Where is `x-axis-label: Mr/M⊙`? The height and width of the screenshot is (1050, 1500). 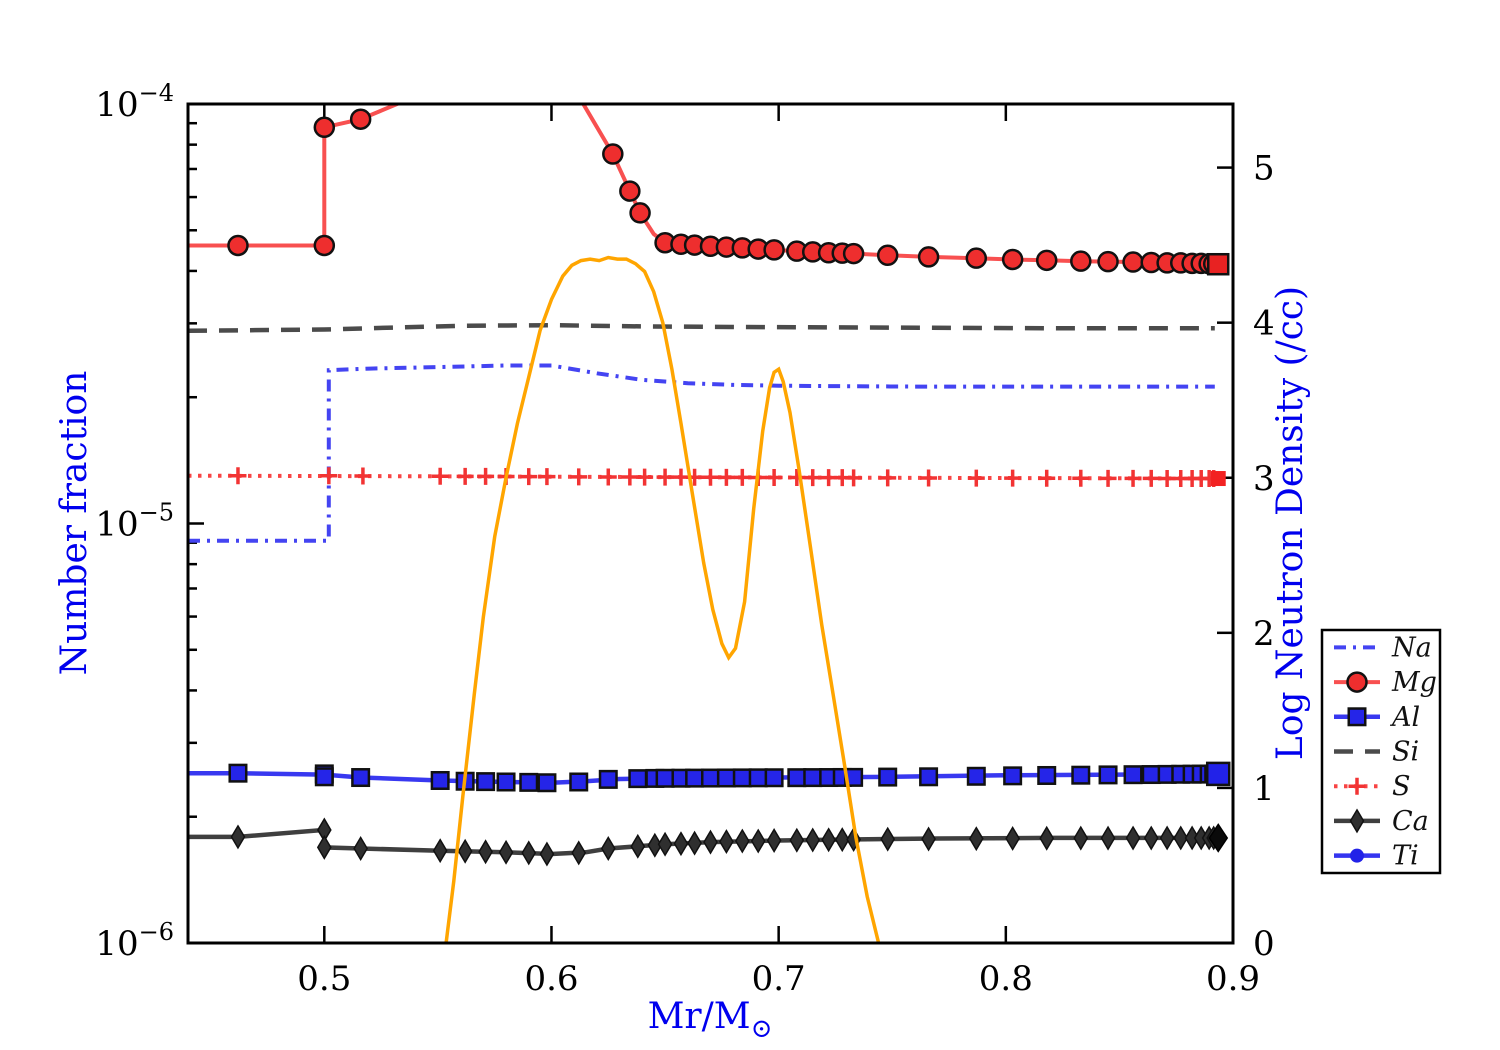
x-axis-label: Mr/M⊙ is located at coordinates (710, 1020).